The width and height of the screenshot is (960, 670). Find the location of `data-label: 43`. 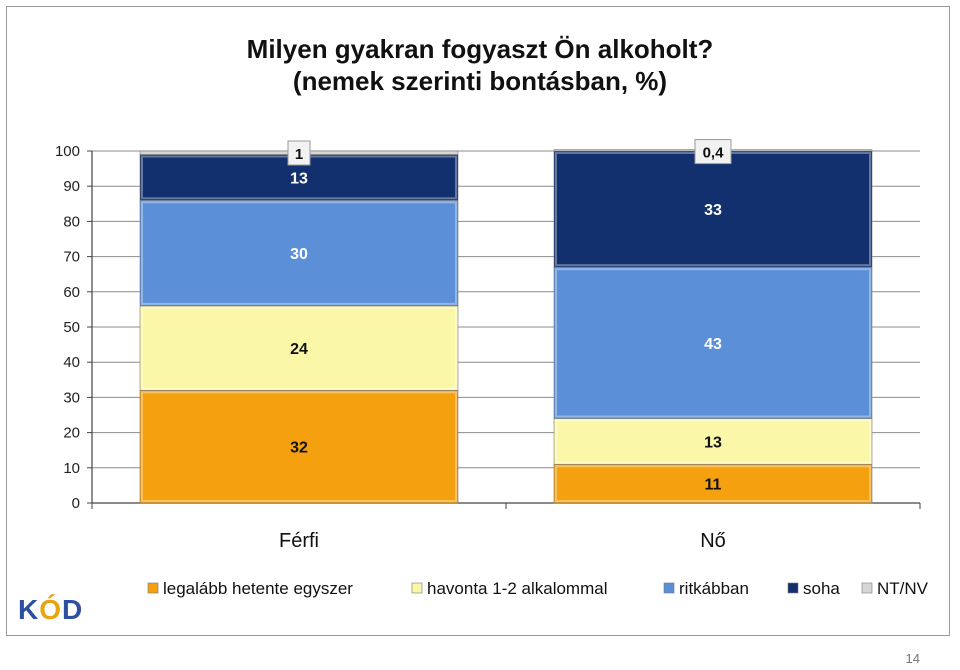

data-label: 43 is located at coordinates (713, 344).